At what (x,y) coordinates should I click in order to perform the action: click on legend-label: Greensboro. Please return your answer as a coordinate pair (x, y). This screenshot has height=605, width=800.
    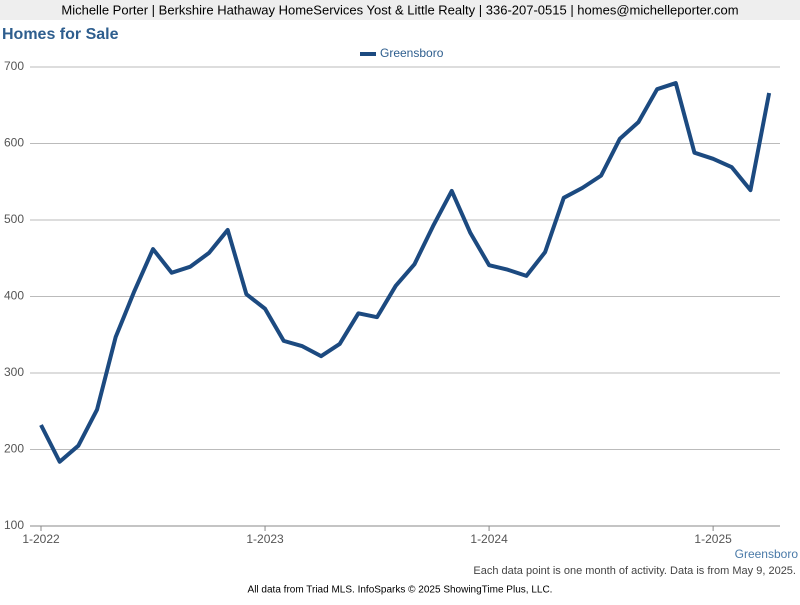
    Looking at the image, I should click on (412, 53).